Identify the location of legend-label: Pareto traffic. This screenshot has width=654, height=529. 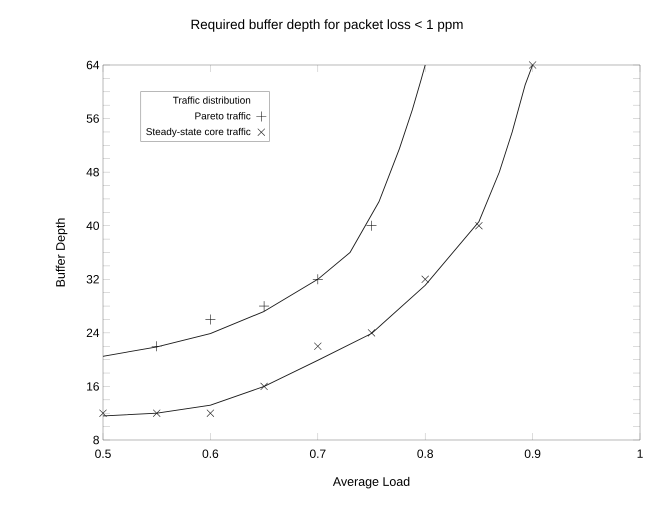
(223, 116).